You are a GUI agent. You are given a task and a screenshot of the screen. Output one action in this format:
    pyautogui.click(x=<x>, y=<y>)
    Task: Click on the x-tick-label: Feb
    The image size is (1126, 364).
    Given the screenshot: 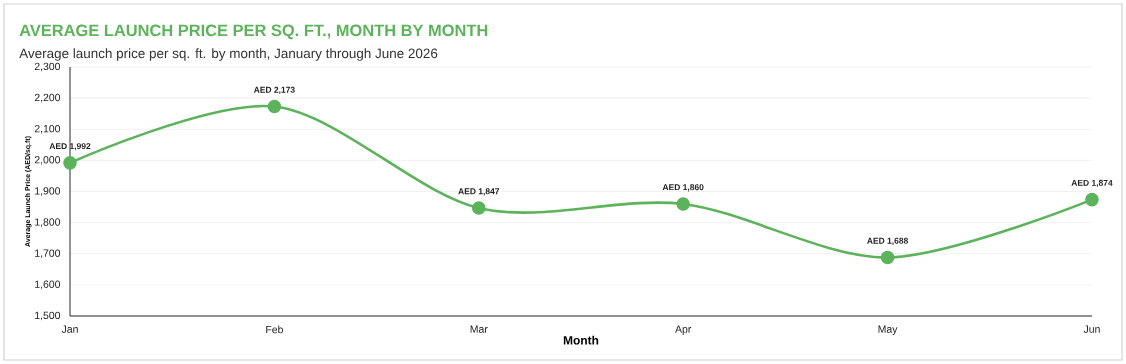 What is the action you would take?
    pyautogui.click(x=274, y=329)
    